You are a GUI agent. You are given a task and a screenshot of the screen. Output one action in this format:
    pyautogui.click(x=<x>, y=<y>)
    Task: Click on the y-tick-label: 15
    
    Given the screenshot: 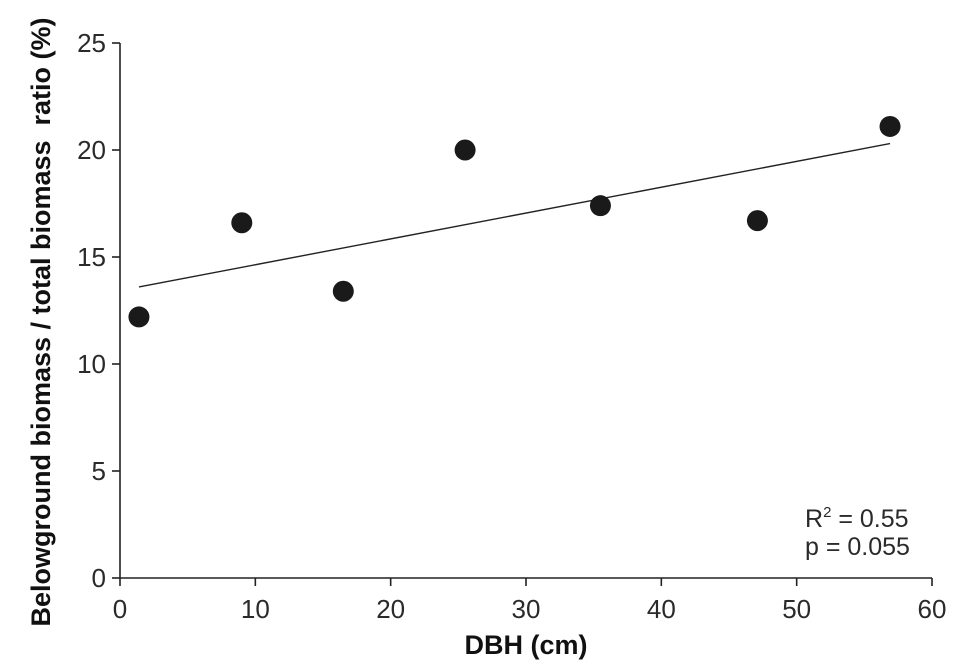 What is the action you would take?
    pyautogui.click(x=91, y=257)
    